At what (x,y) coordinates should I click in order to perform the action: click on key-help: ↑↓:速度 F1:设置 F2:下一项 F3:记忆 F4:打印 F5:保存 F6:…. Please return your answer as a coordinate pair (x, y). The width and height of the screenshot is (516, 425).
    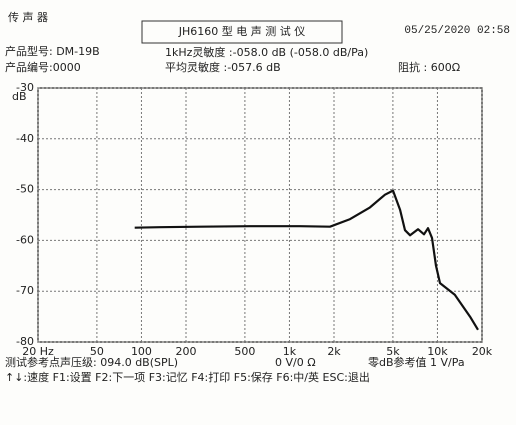
    Looking at the image, I should click on (187, 377).